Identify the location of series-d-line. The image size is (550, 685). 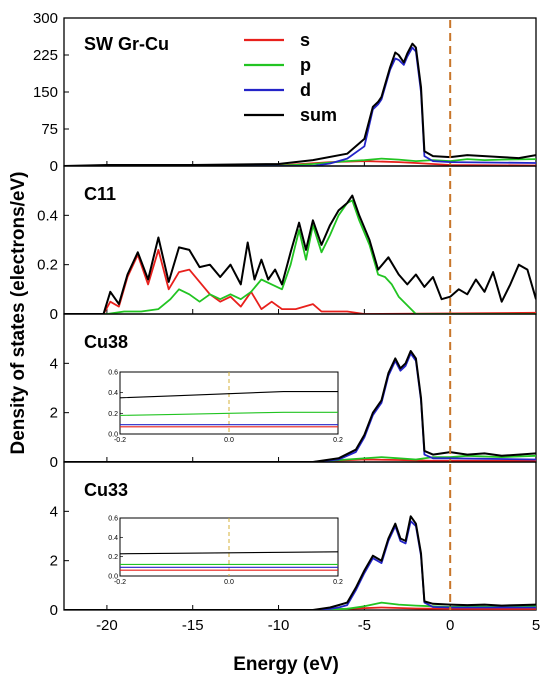
(300, 407).